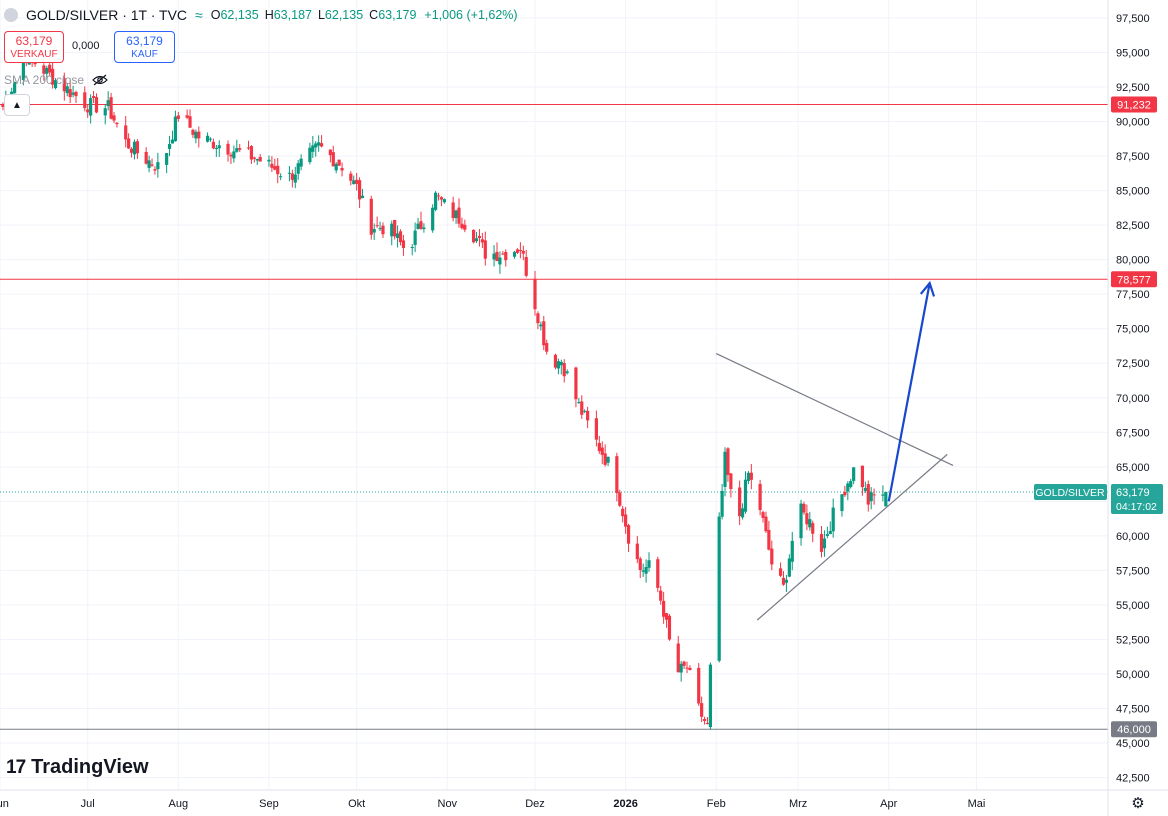 The height and width of the screenshot is (816, 1168). What do you see at coordinates (1133, 640) in the screenshot?
I see `price-tick-label: 52,500` at bounding box center [1133, 640].